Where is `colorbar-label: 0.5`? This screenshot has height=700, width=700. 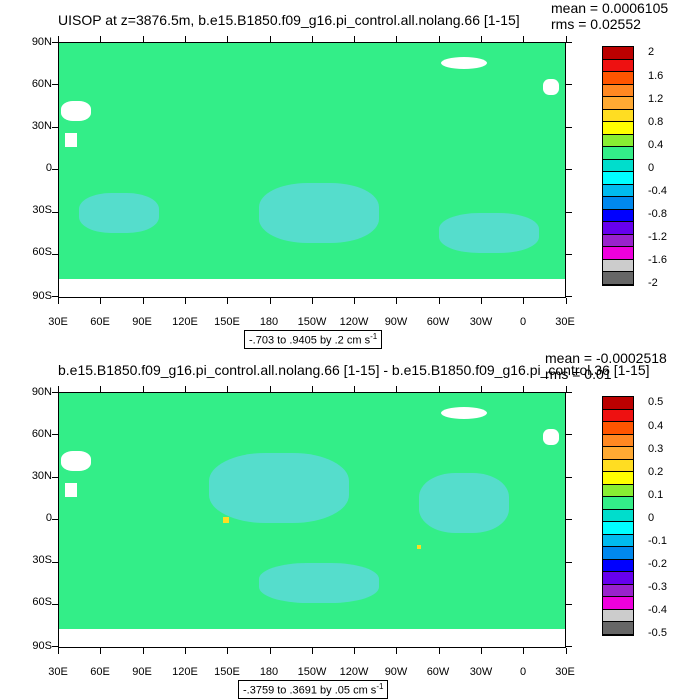 colorbar-label: 0.5 is located at coordinates (656, 402).